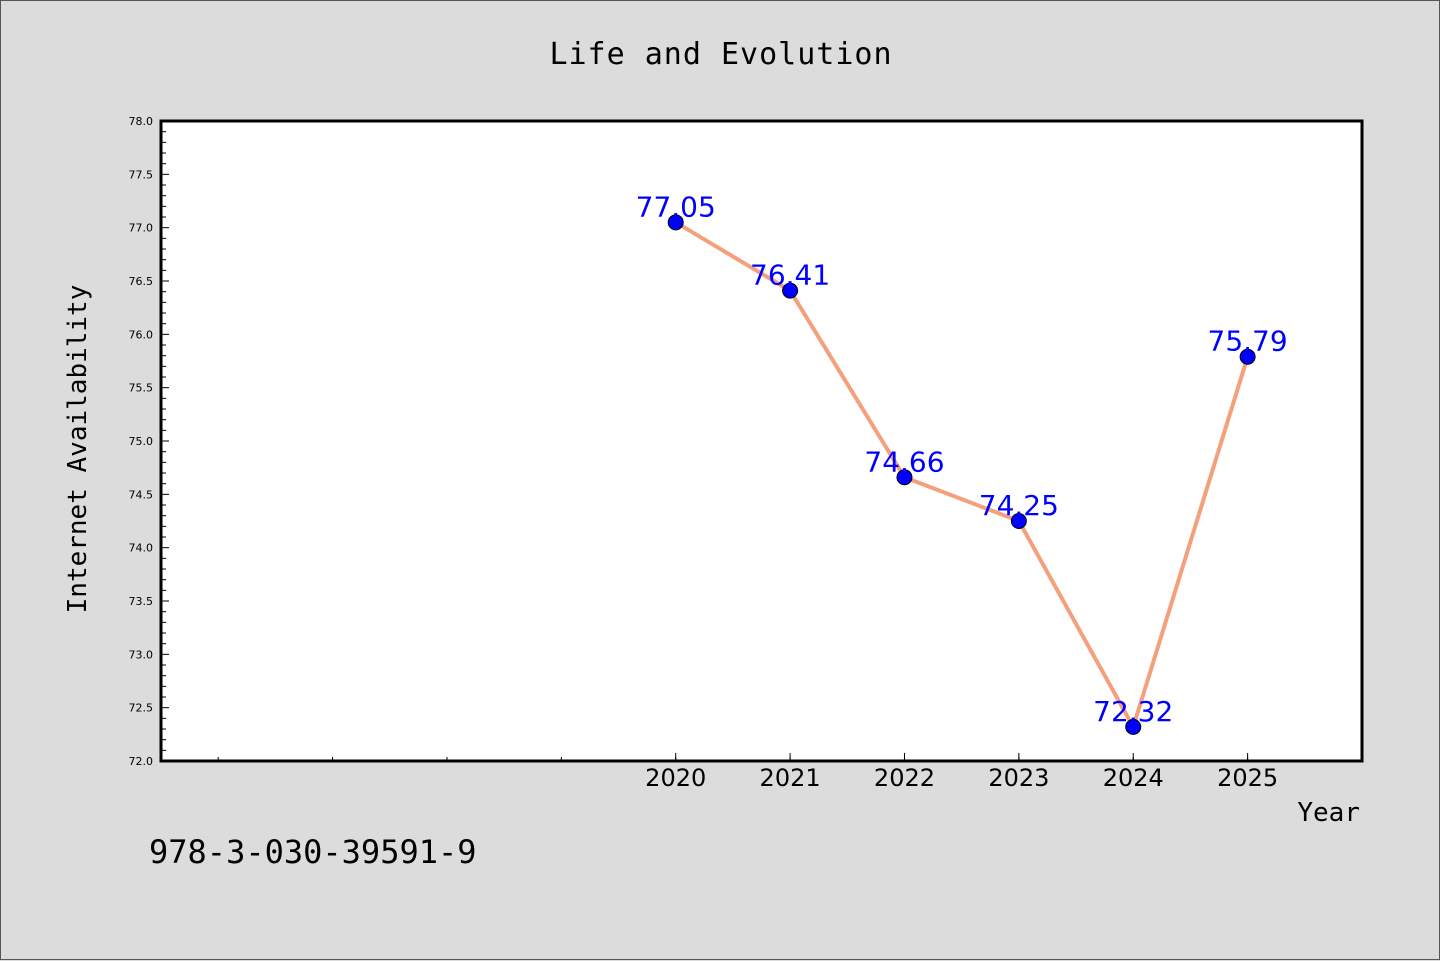  What do you see at coordinates (1247, 778) in the screenshot?
I see `x-tick-label: 2025` at bounding box center [1247, 778].